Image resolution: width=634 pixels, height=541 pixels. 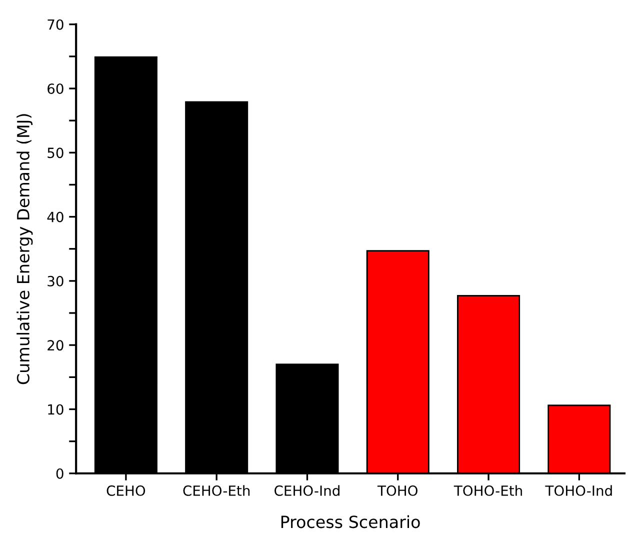 What do you see at coordinates (397, 490) in the screenshot?
I see `x-tick-label: TOHO` at bounding box center [397, 490].